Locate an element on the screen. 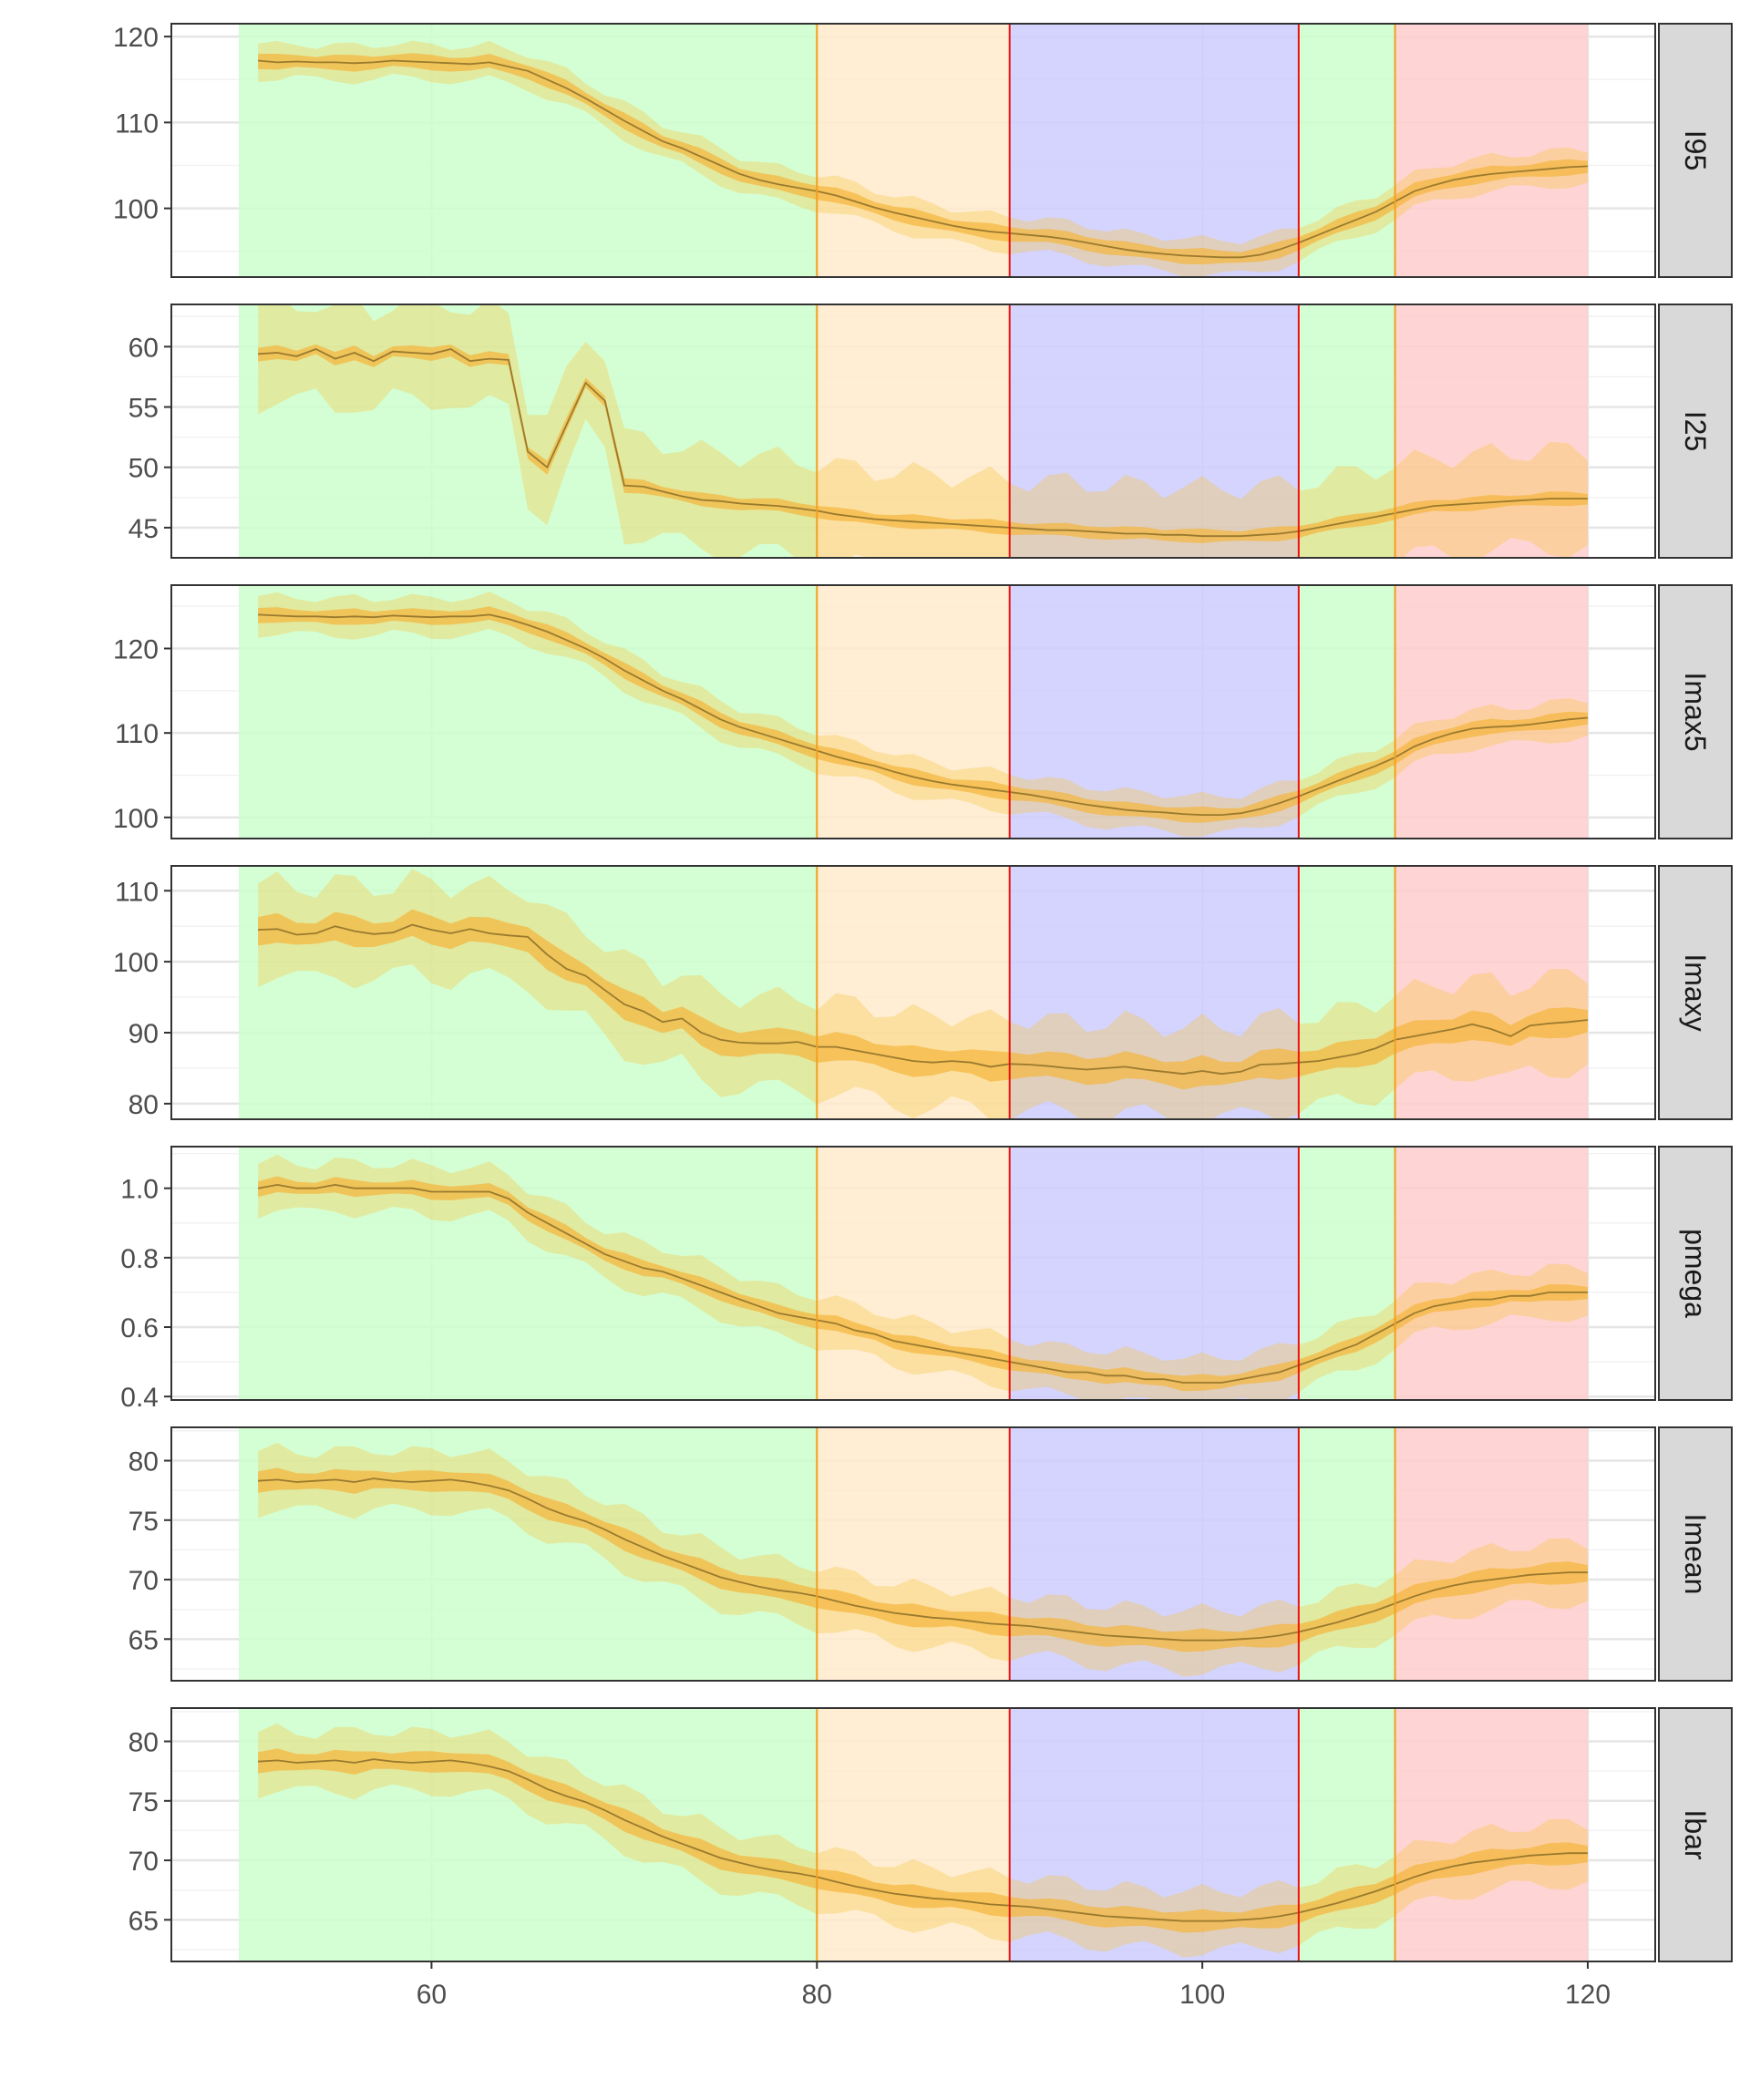 The height and width of the screenshot is (2100, 1750). facet-strip-label: Ibar is located at coordinates (1695, 1834).